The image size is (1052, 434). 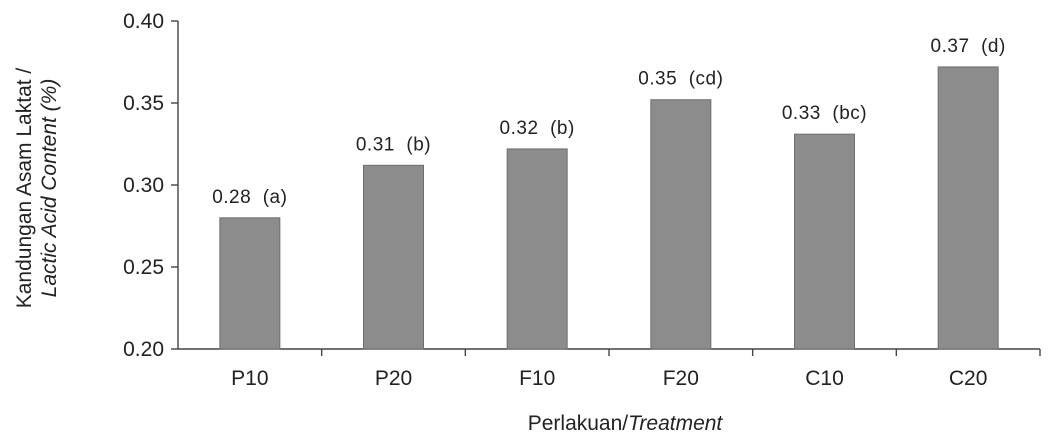 What do you see at coordinates (636, 369) in the screenshot?
I see `x-ticks: P10 P20 F10 F20 C10 C20` at bounding box center [636, 369].